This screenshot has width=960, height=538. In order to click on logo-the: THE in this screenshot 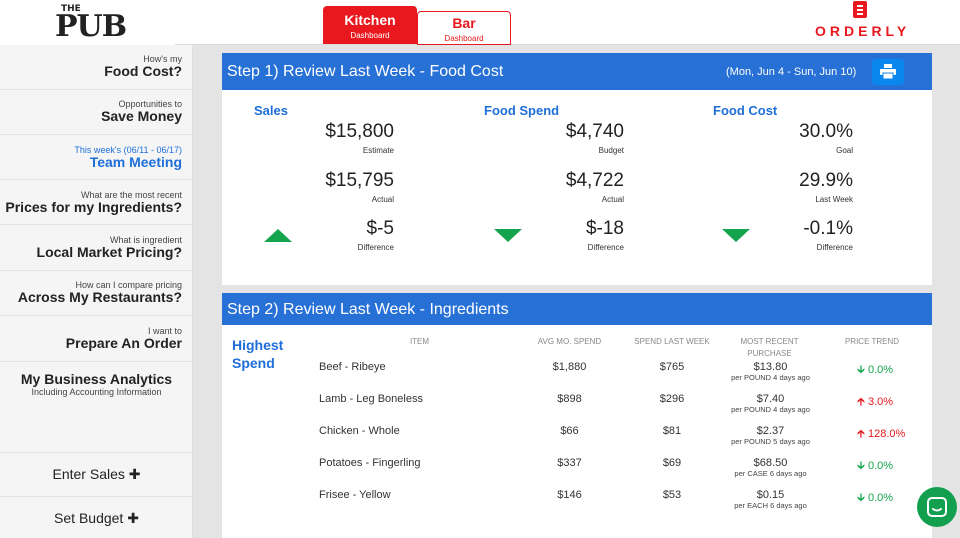, I will do `click(71, 9)`.